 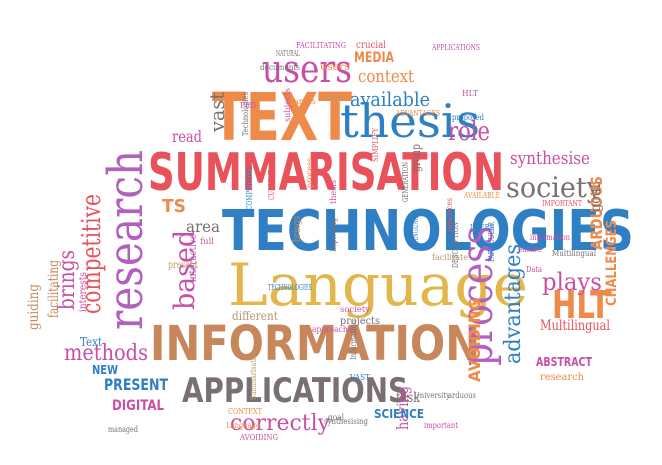 What do you see at coordinates (375, 144) in the screenshot?
I see `cloud-word-simplify: SIMPLIFY` at bounding box center [375, 144].